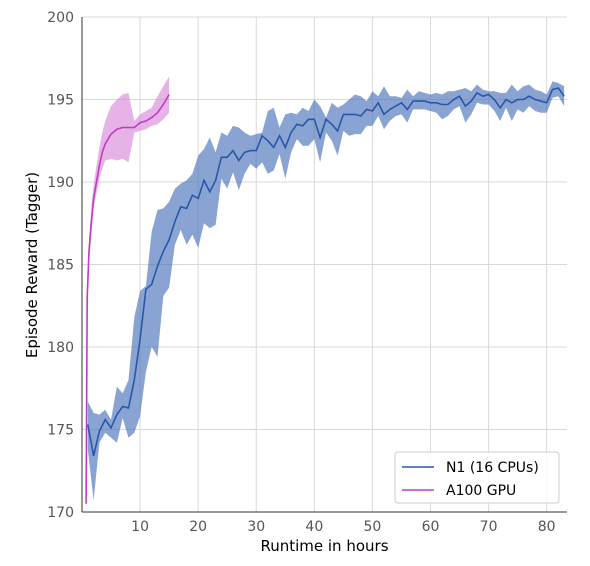 The height and width of the screenshot is (566, 590). I want to click on x-tick-label: 40, so click(314, 527).